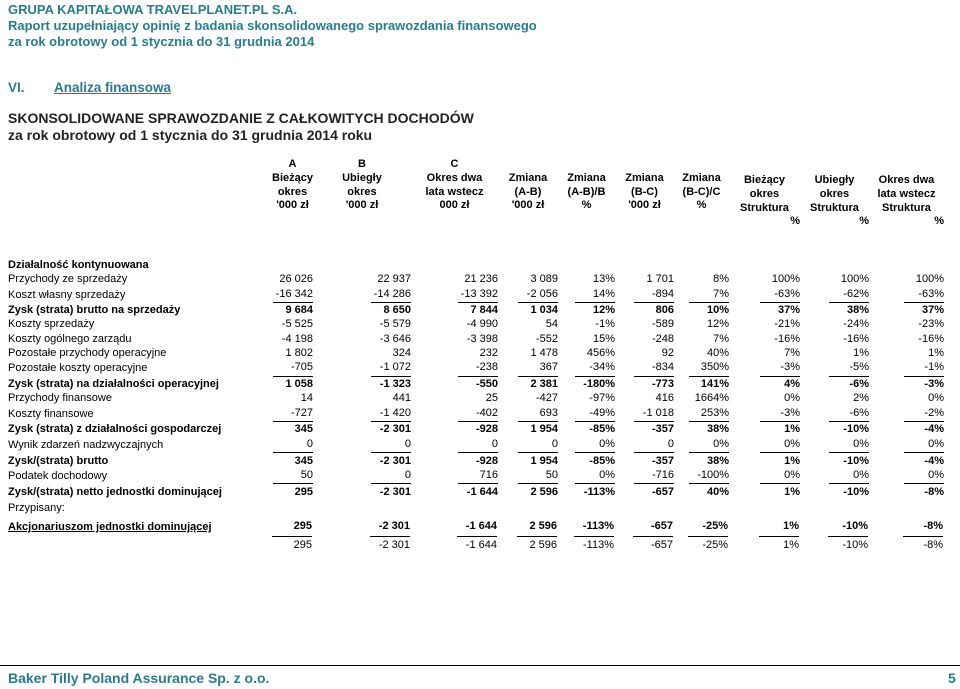 Image resolution: width=960 pixels, height=689 pixels. Describe the element at coordinates (292, 295) in the screenshot. I see `value-text: -16 342` at that location.